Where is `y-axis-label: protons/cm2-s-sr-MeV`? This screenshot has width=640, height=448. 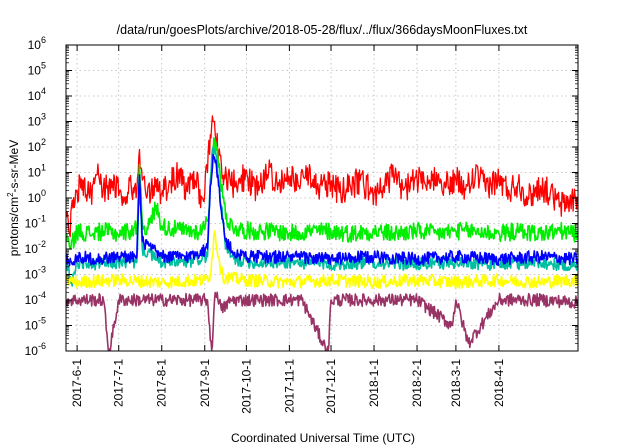 y-axis-label: protons/cm2-s-sr-MeV is located at coordinates (13, 198).